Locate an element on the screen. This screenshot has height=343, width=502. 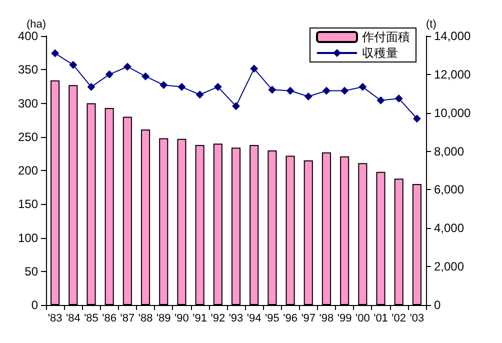
y2-tick-label: 8,000 is located at coordinates (449, 151).